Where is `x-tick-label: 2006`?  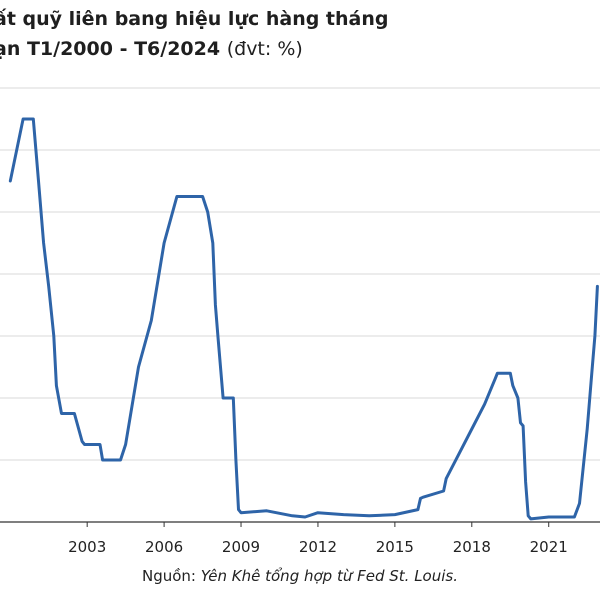
x-tick-label: 2006 is located at coordinates (164, 547).